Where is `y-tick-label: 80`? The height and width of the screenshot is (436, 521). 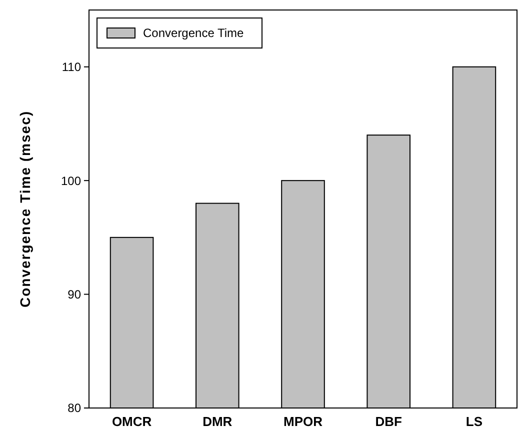 y-tick-label: 80 is located at coordinates (75, 408).